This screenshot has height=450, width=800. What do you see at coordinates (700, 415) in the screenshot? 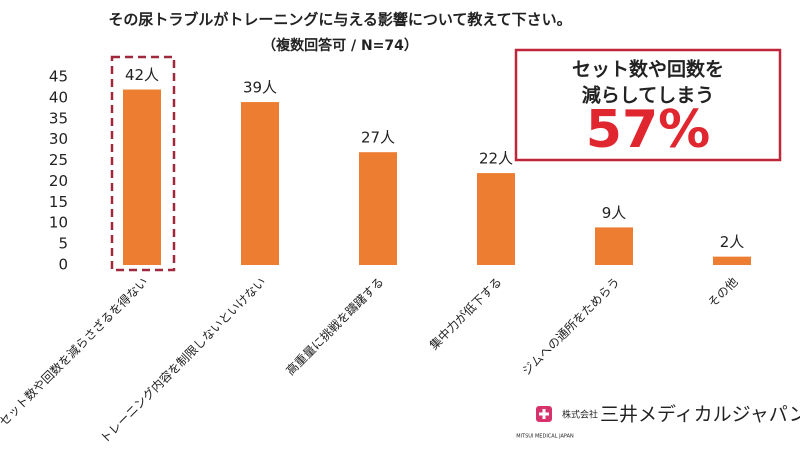
I see `logo-name: 三井メディカルジャパン` at bounding box center [700, 415].